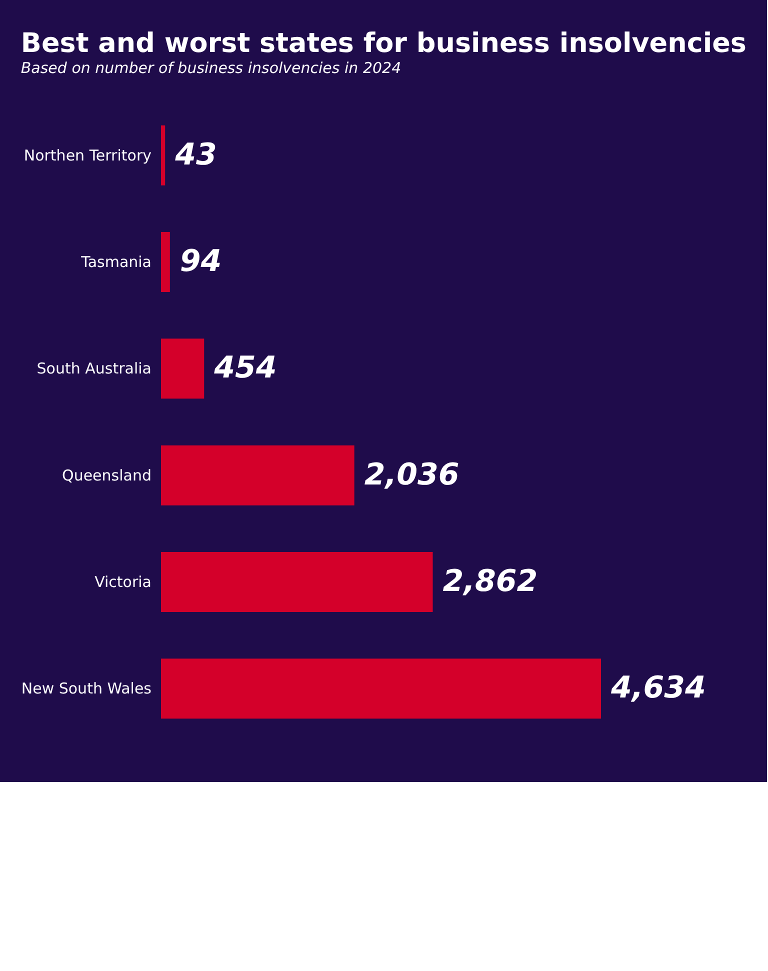 Image resolution: width=768 pixels, height=971 pixels. I want to click on data-label: 2,862, so click(490, 581).